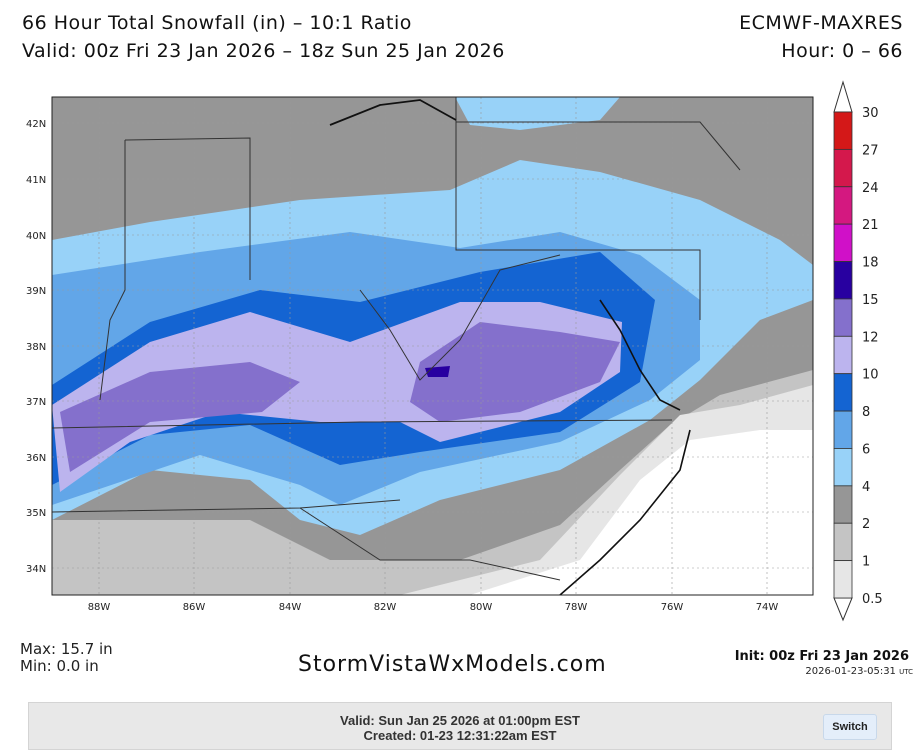 This screenshot has height=750, width=921. I want to click on lat-label: 42N, so click(36, 124).